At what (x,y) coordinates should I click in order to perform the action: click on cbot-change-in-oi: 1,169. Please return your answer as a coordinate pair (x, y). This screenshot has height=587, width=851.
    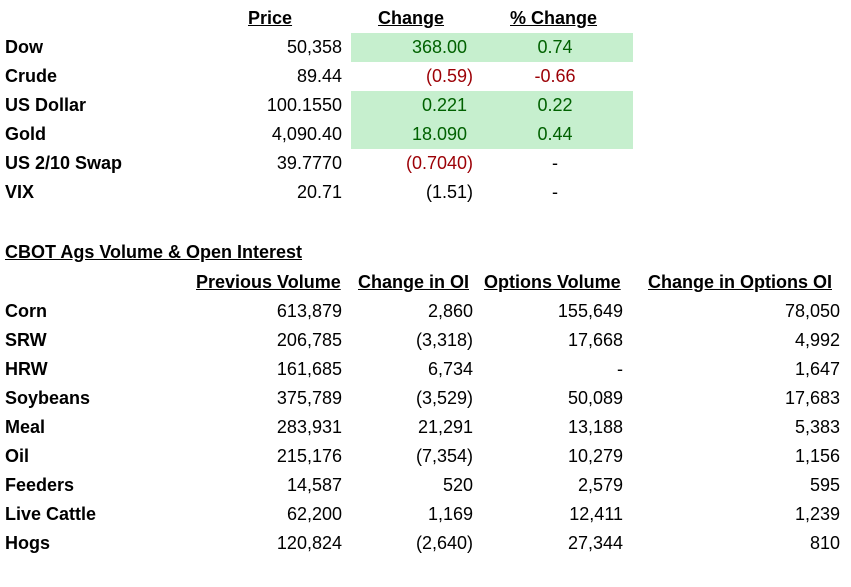
    Looking at the image, I should click on (450, 514).